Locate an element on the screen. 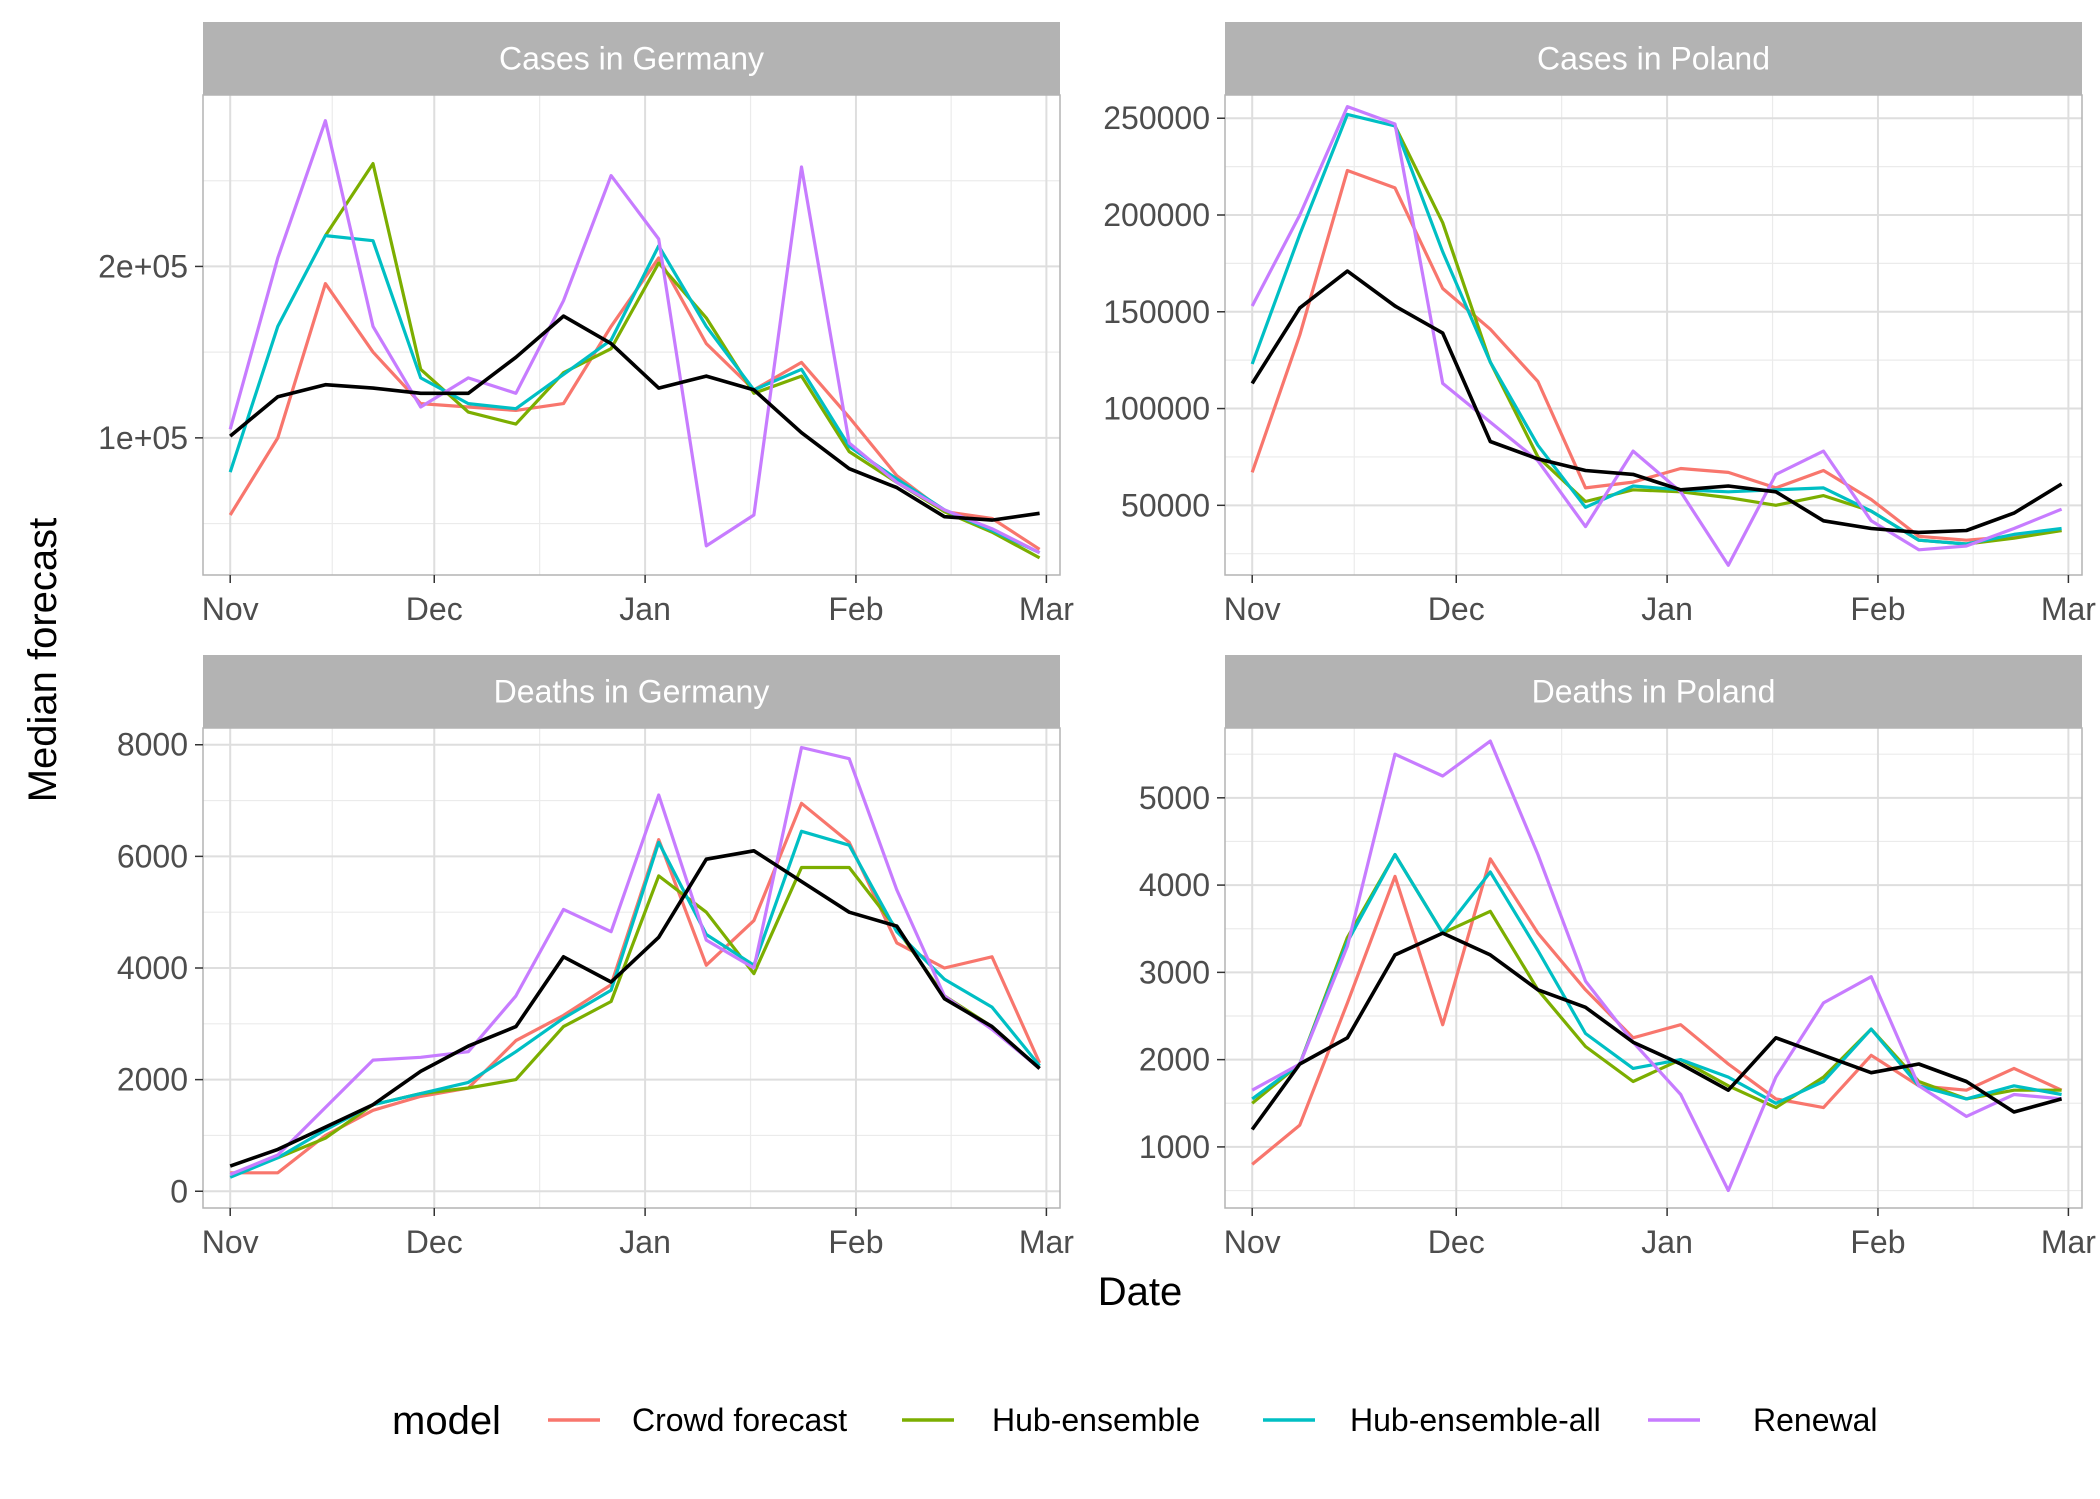 This screenshot has width=2100, height=1499. legend-label: Hub-ensemble is located at coordinates (1096, 1420).